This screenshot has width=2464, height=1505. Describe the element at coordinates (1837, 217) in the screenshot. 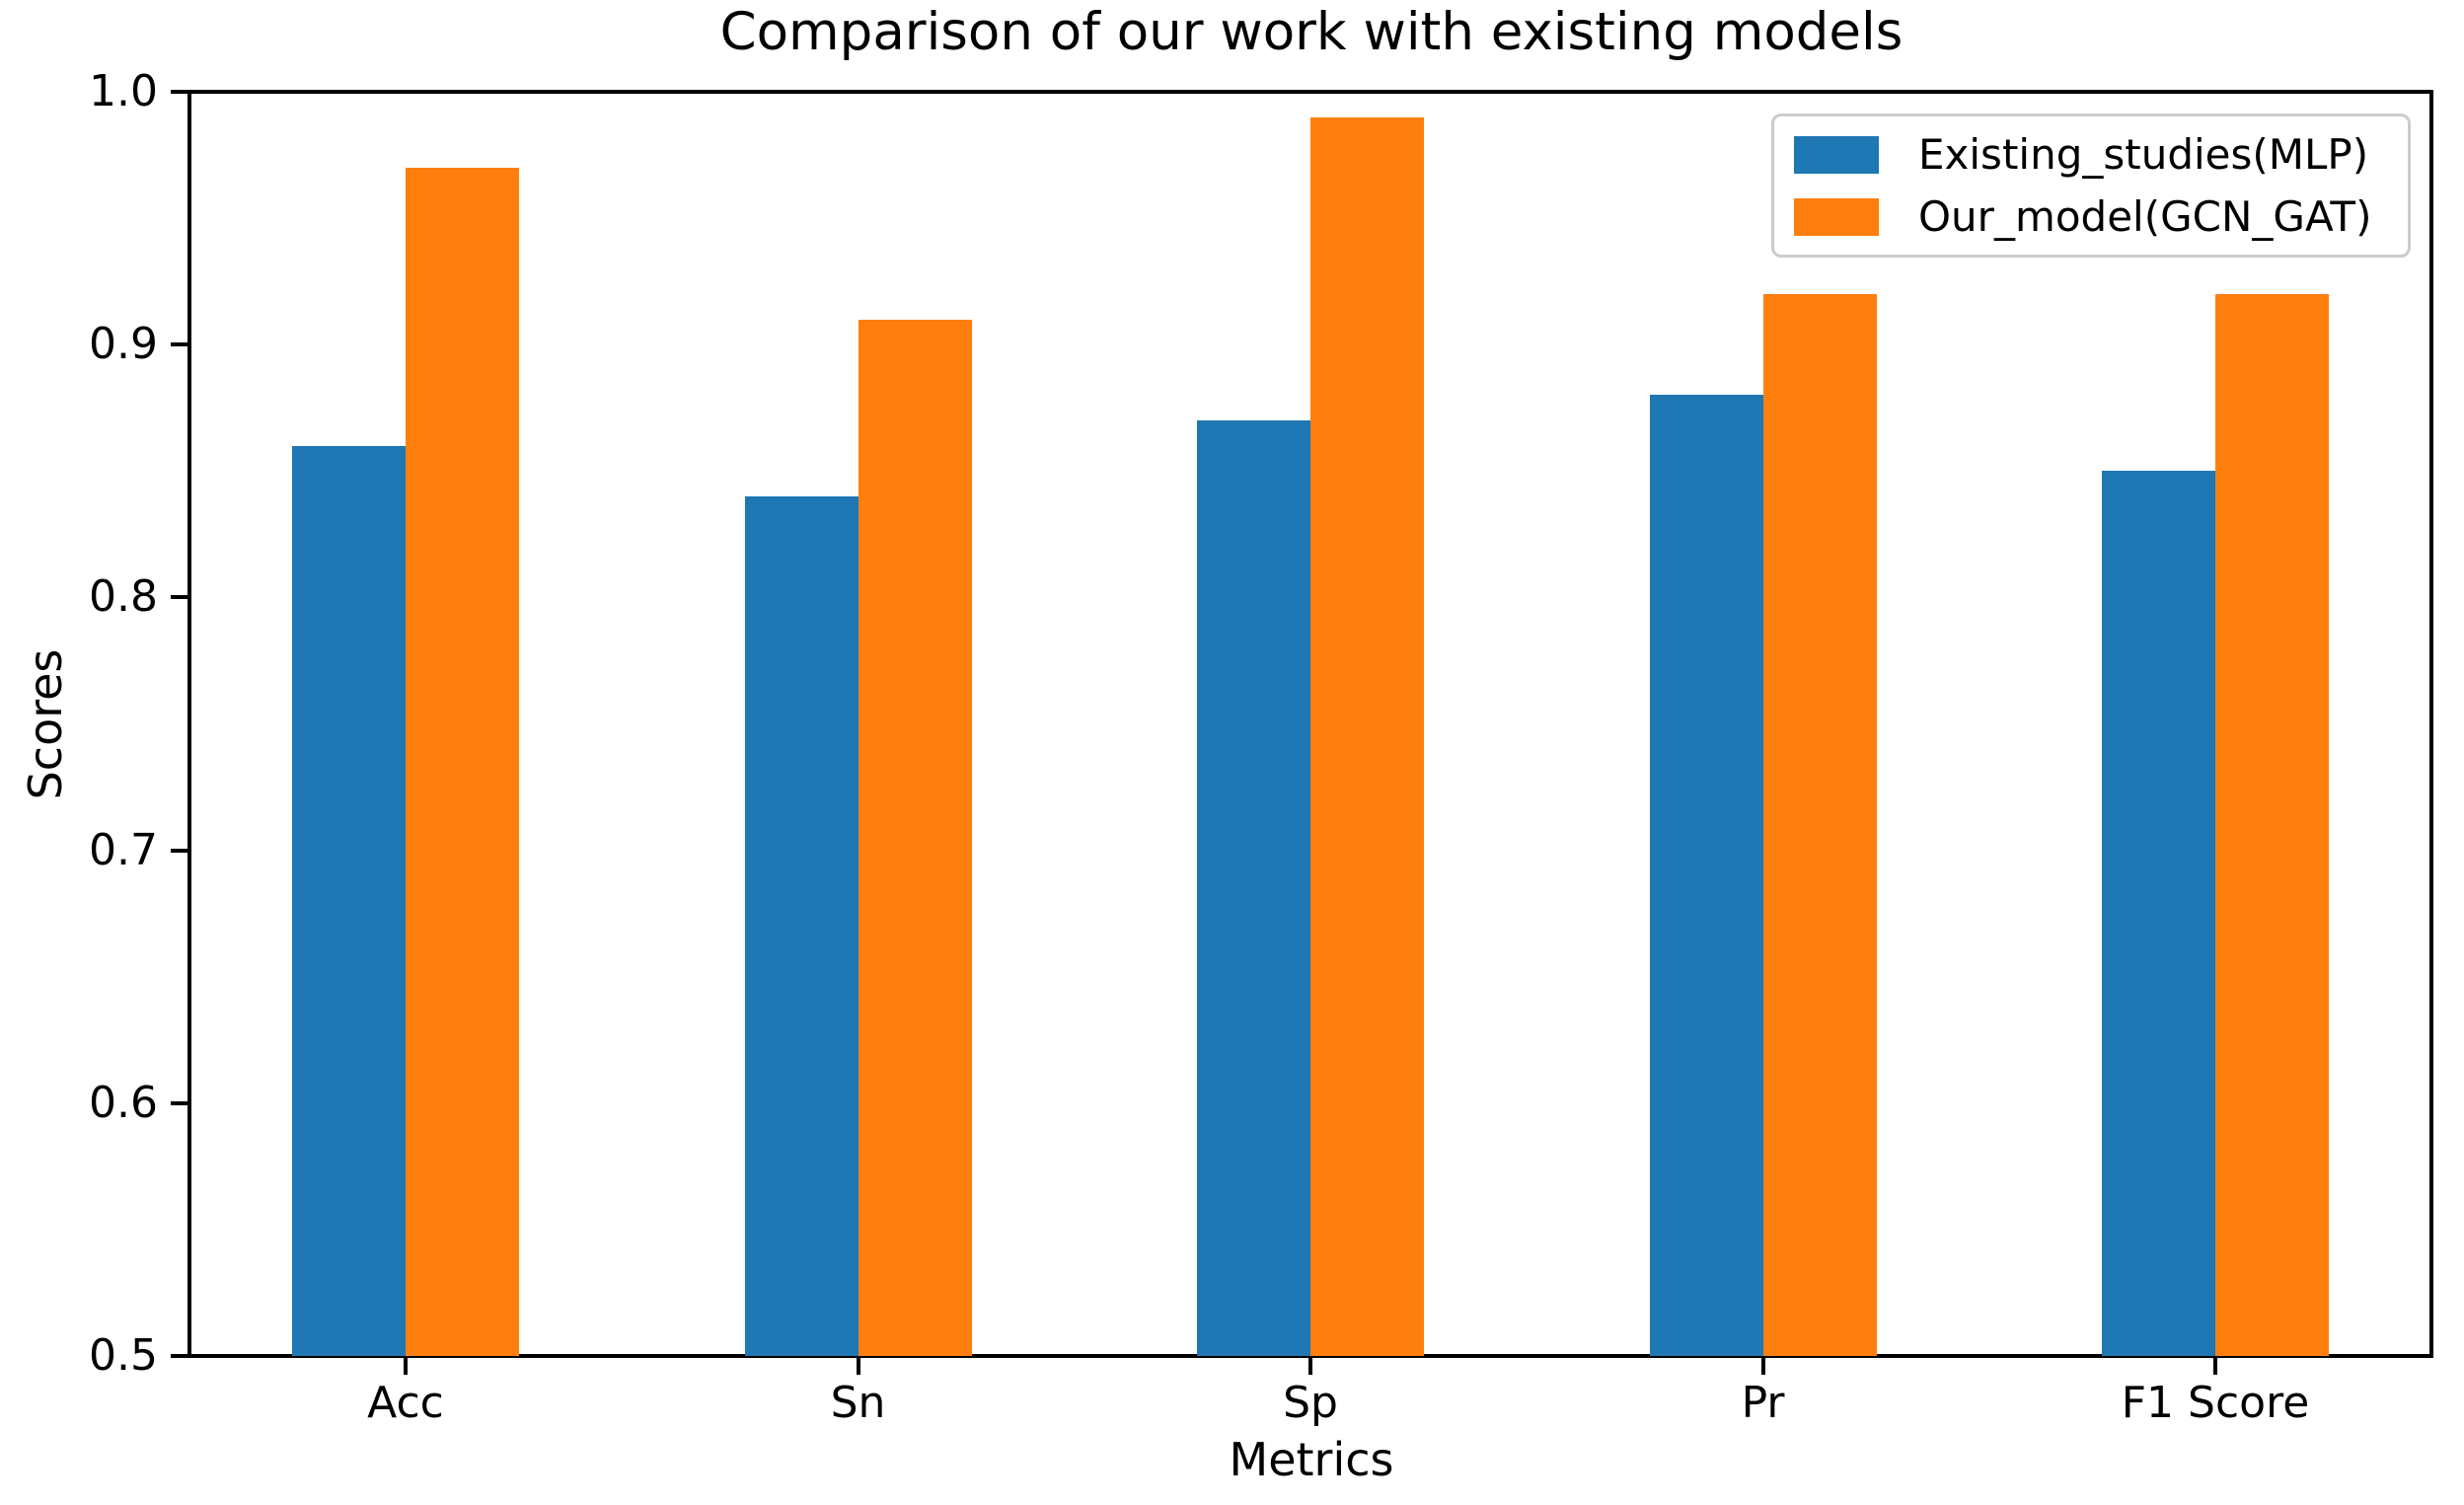

I see `legend-swatch-our-model` at that location.